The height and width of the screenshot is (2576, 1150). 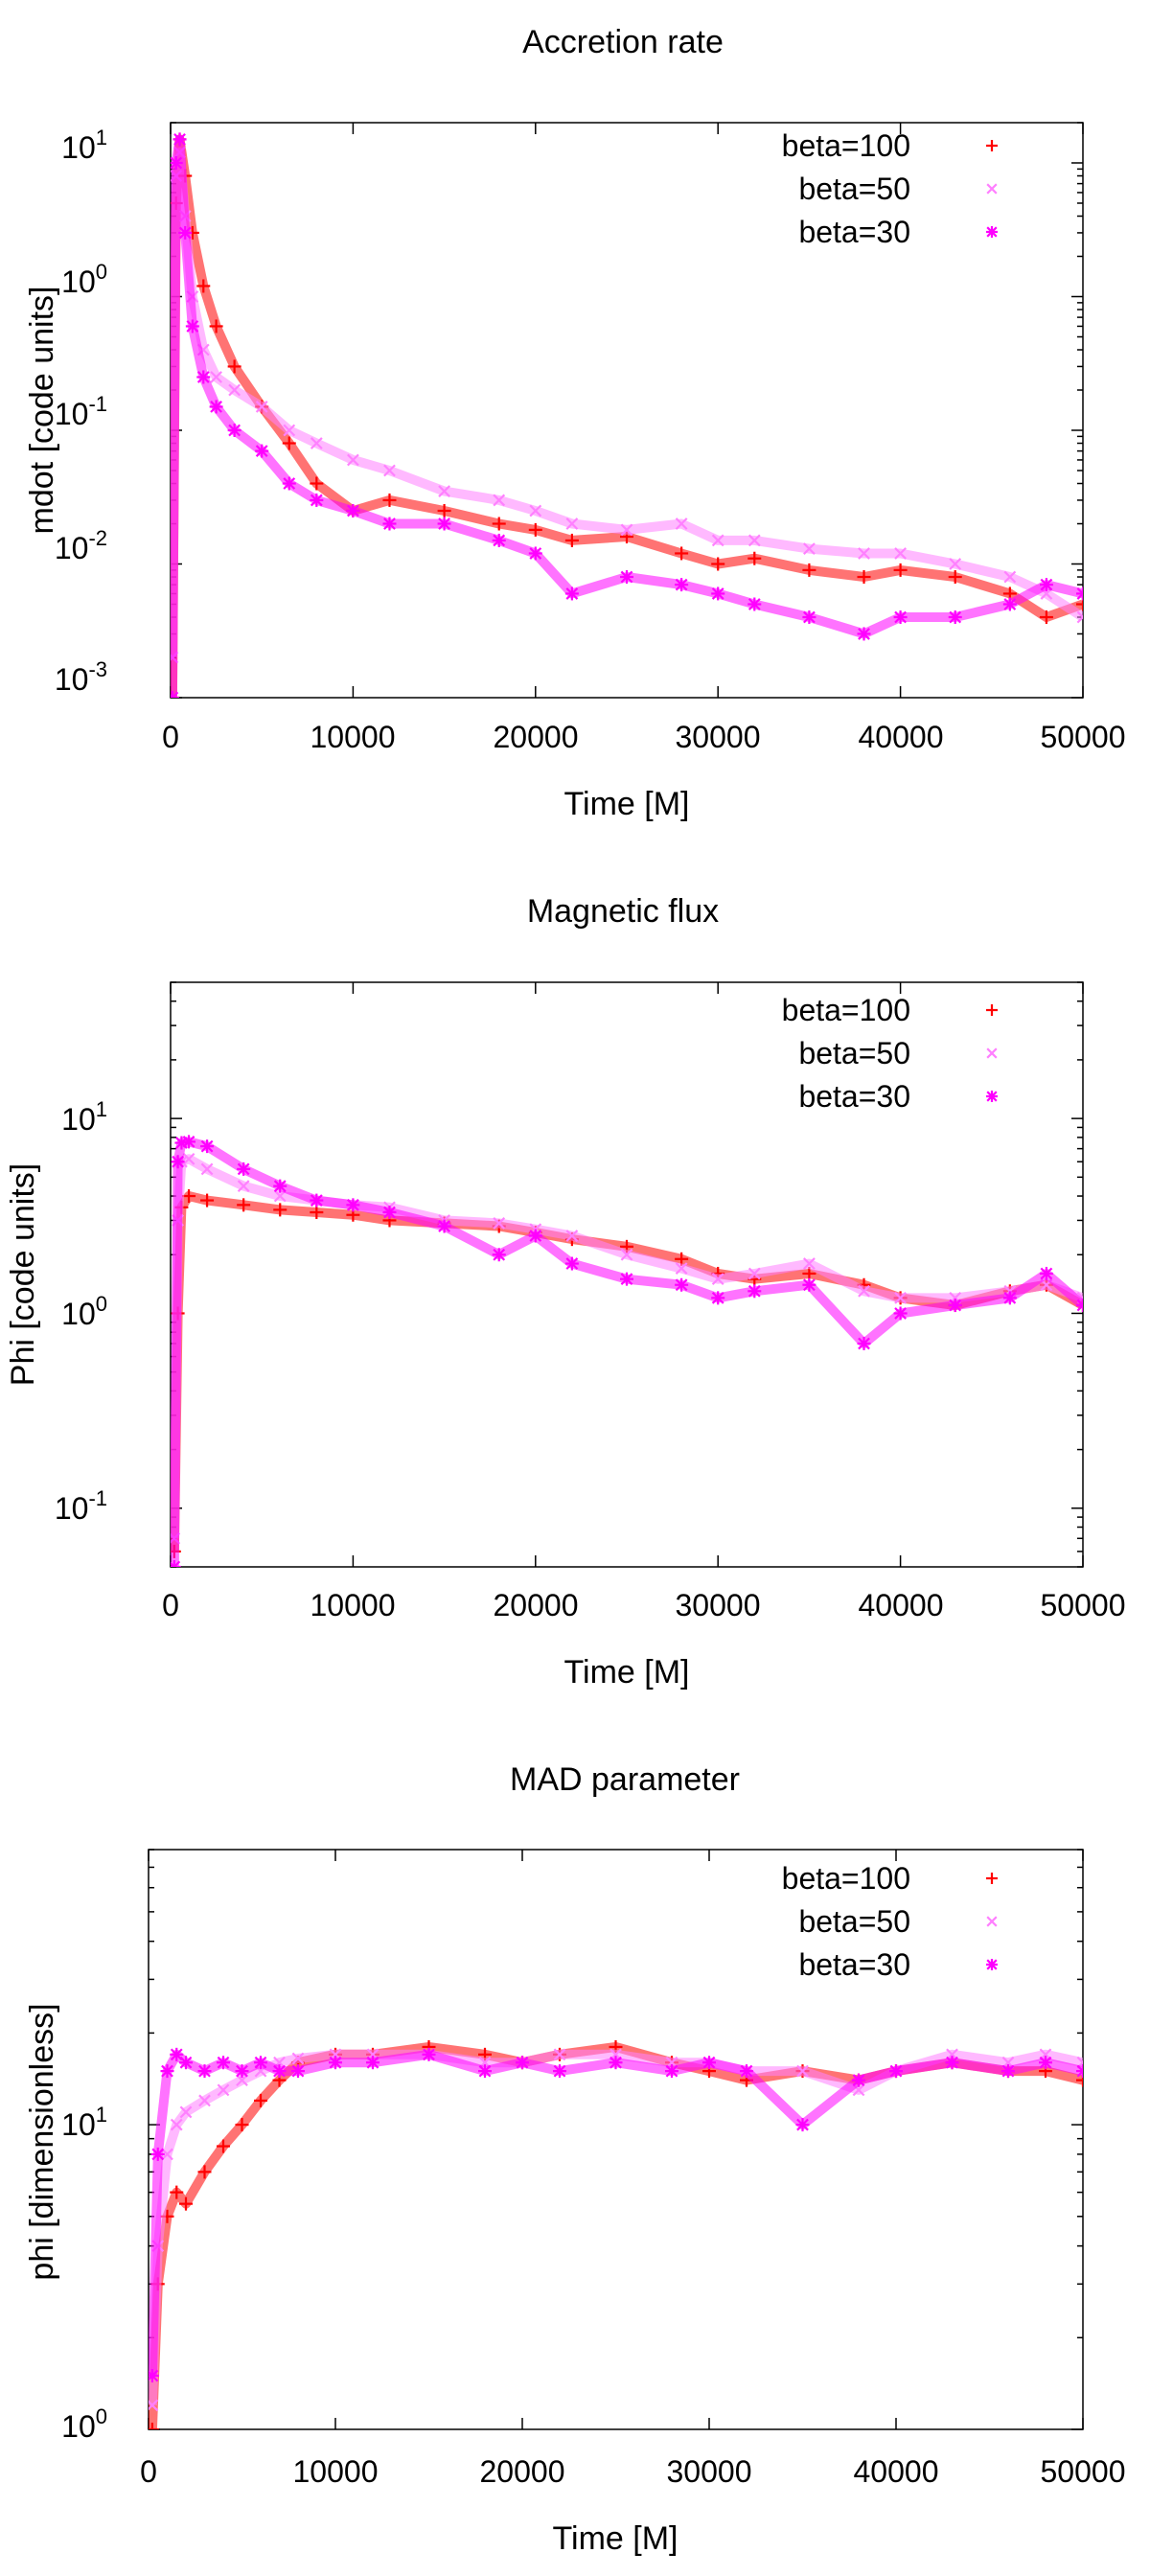 What do you see at coordinates (536, 737) in the screenshot?
I see `x-tick-label: 20000` at bounding box center [536, 737].